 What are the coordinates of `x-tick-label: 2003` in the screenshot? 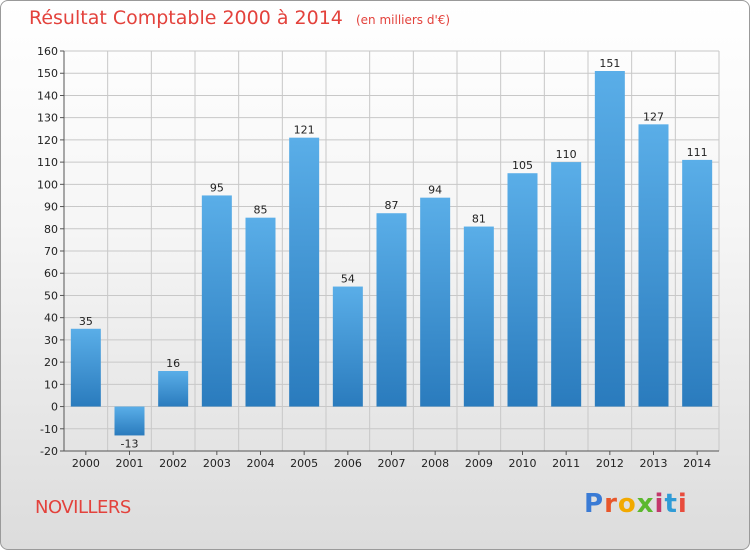 It's located at (217, 463).